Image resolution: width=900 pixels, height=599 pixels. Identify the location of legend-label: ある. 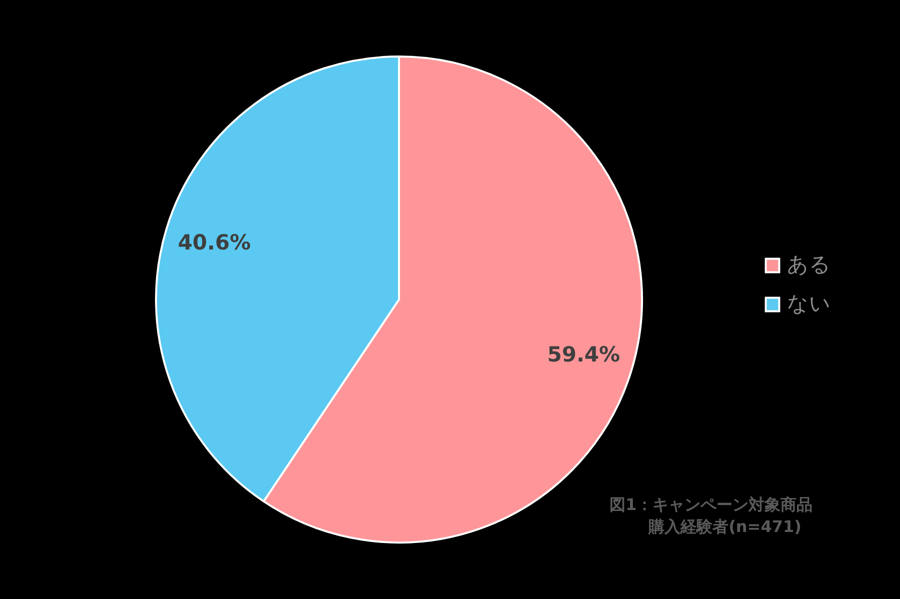
(809, 264).